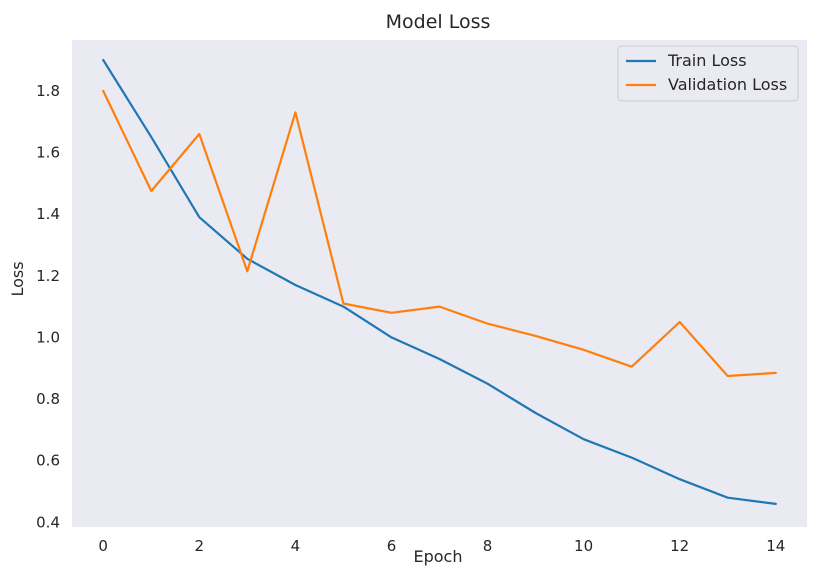  Describe the element at coordinates (583, 546) in the screenshot. I see `x-tick-label: 10` at that location.